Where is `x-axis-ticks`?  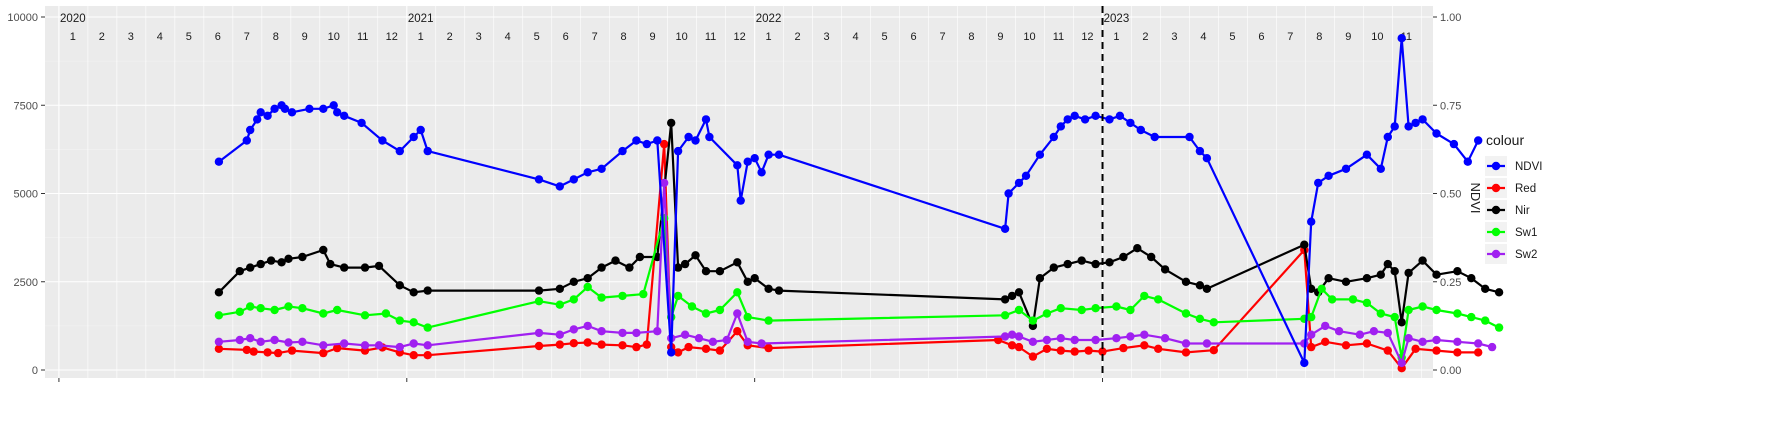
x-axis-ticks is located at coordinates (581, 380).